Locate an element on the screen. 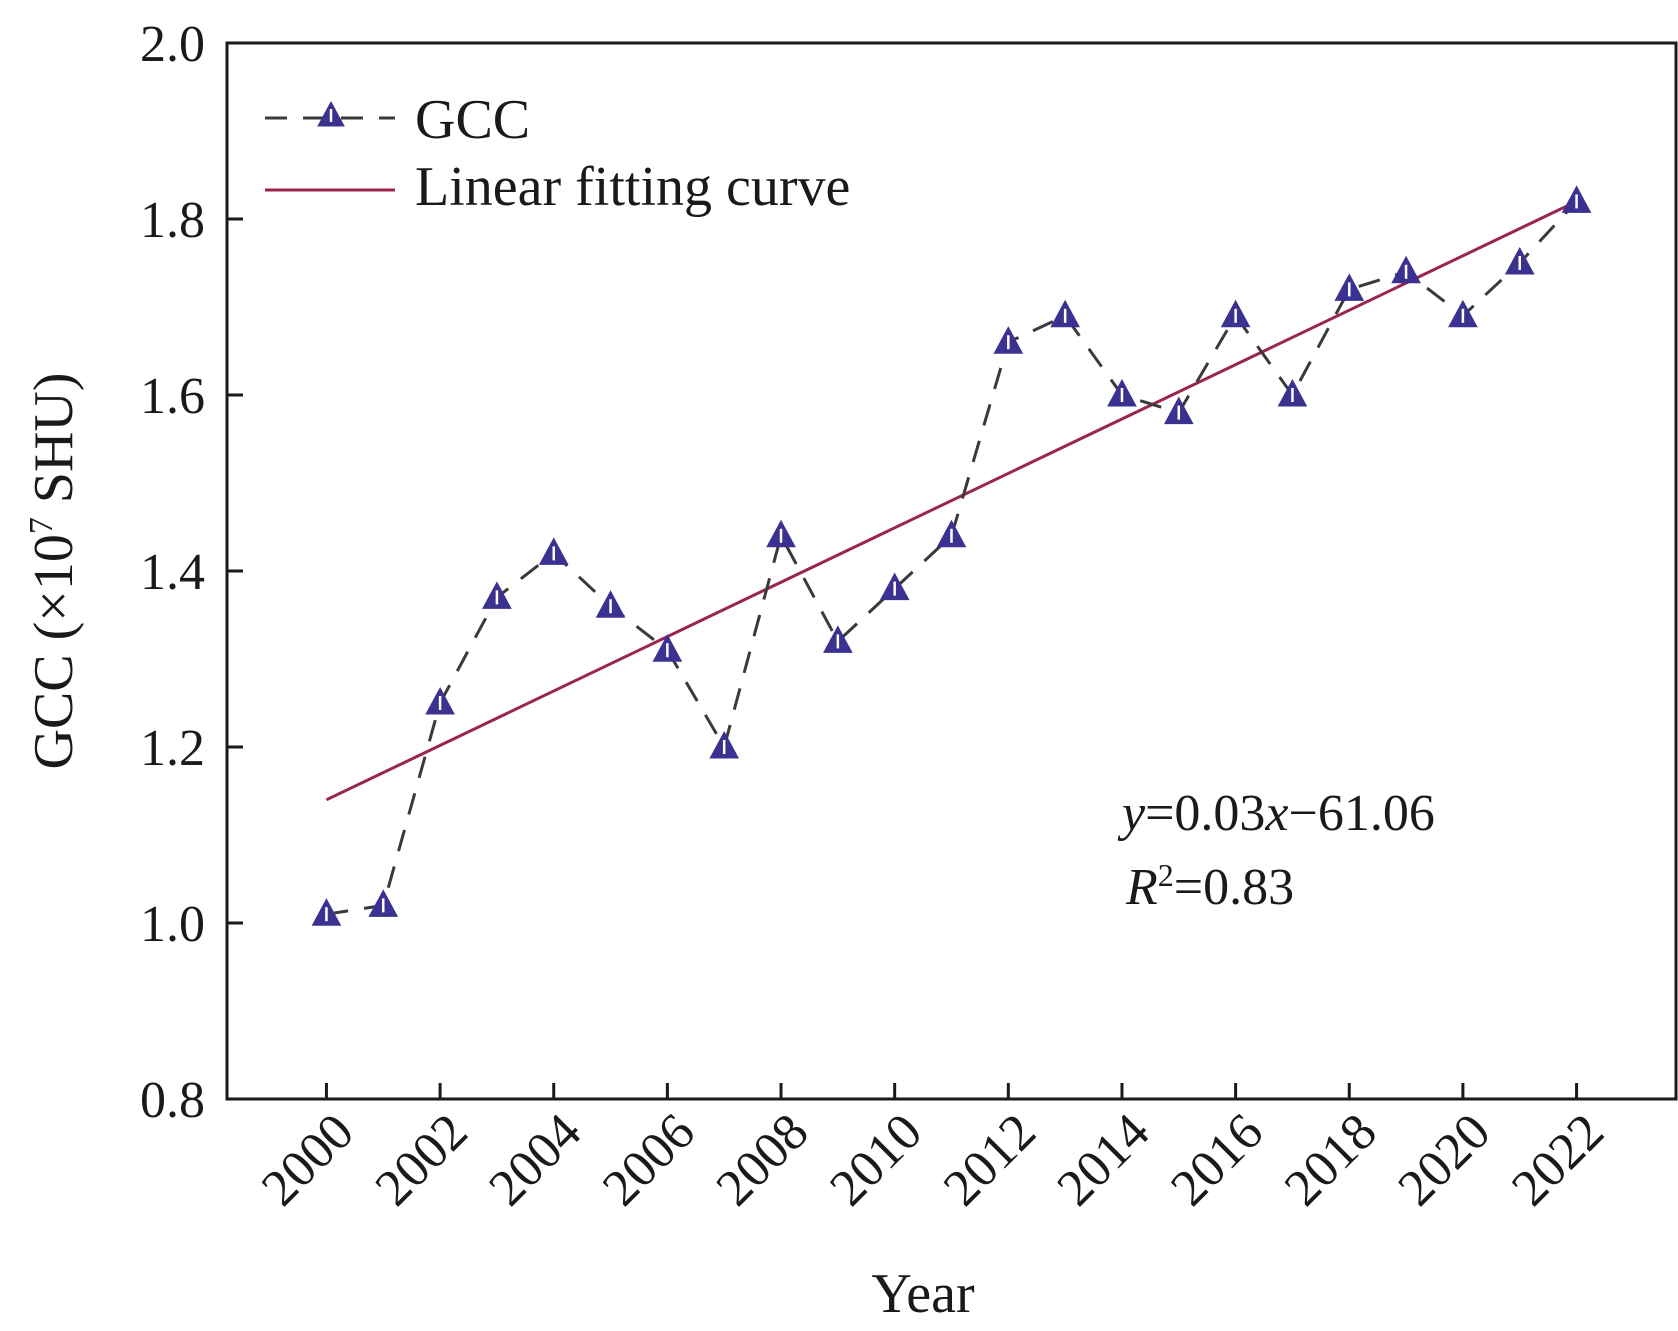 This screenshot has width=1678, height=1331. eq-x-var: x is located at coordinates (1276, 813).